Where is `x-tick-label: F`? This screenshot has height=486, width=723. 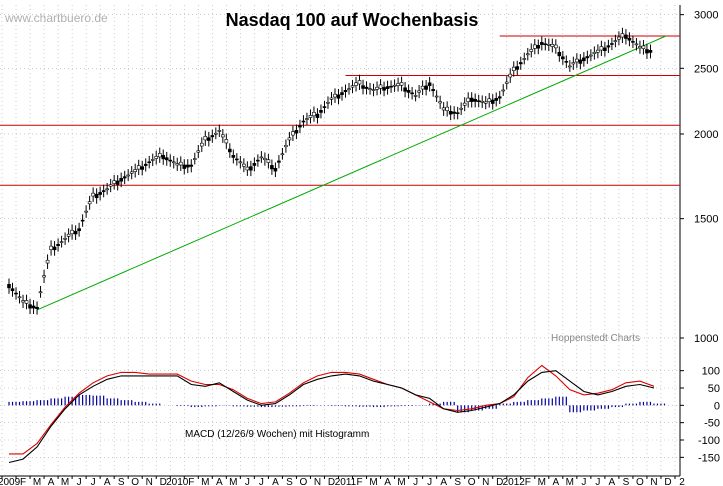 x-tick-label: F is located at coordinates (528, 481).